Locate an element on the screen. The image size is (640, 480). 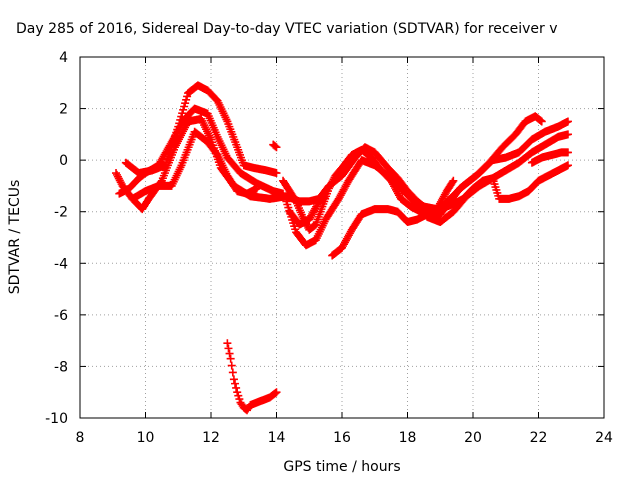
y-tick-label: -6 is located at coordinates (61, 316).